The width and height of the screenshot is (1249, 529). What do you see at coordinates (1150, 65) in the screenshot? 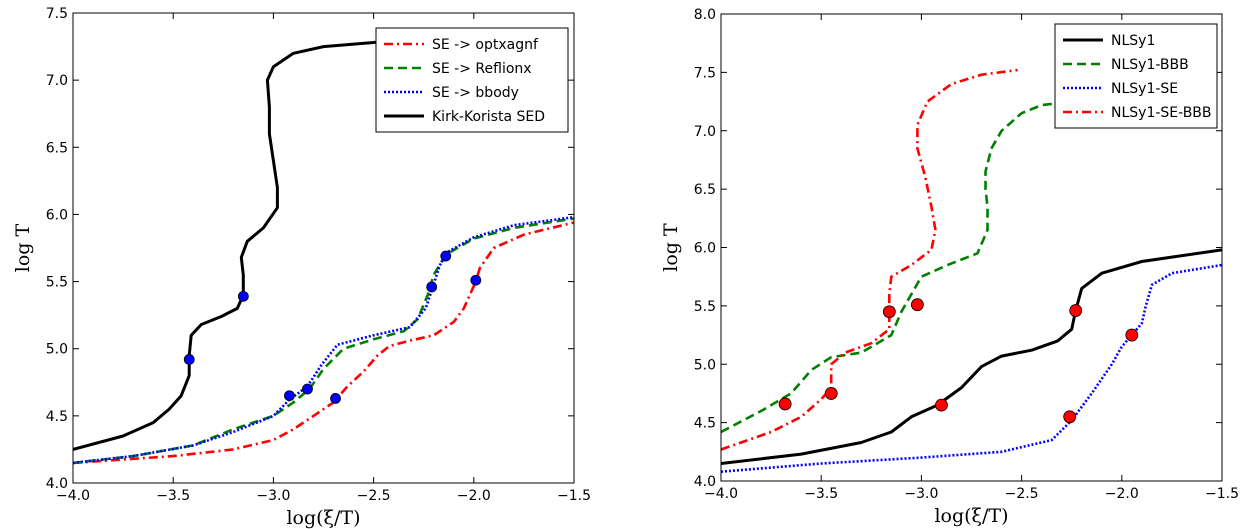
I see `legend-label-2: NLSy1-BBB` at bounding box center [1150, 65].